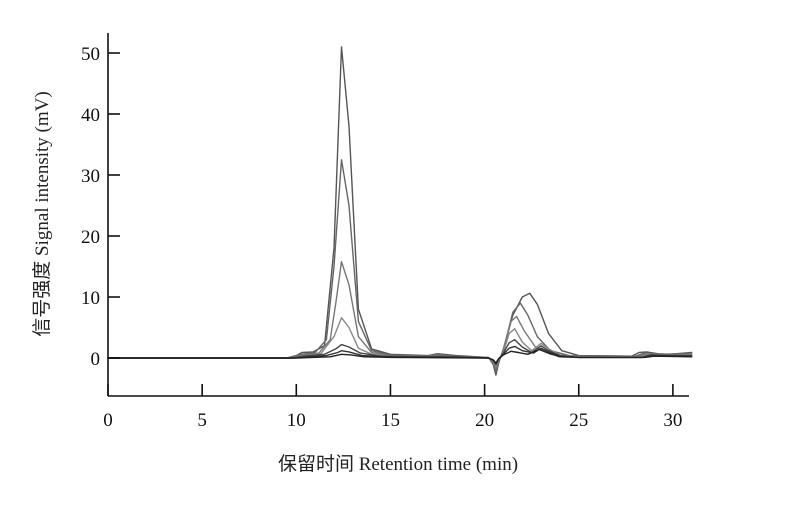 This screenshot has height=507, width=790. Describe the element at coordinates (90, 298) in the screenshot. I see `y-tick-label: 10` at that location.